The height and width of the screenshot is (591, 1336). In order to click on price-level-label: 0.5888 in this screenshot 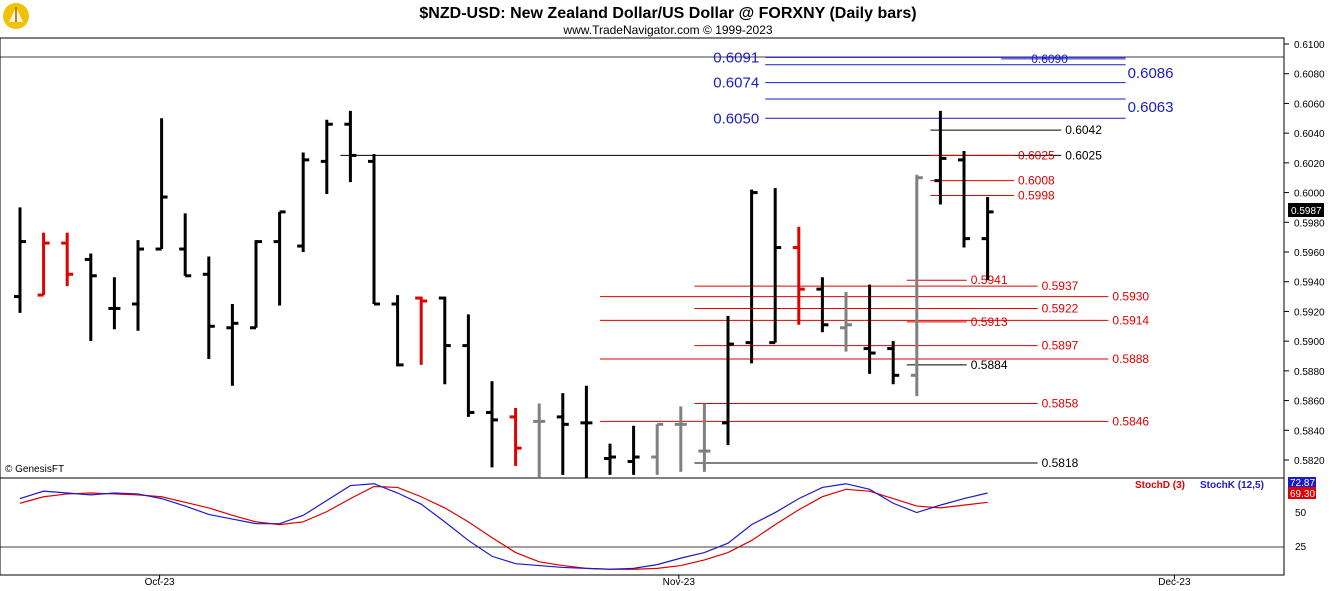, I will do `click(1130, 359)`.